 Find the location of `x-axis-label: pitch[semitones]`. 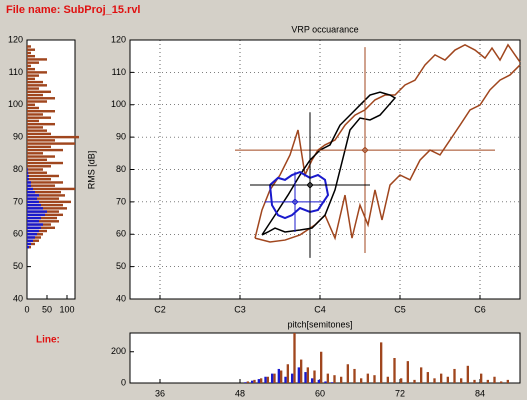

x-axis-label: pitch[semitones] is located at coordinates (319, 324).